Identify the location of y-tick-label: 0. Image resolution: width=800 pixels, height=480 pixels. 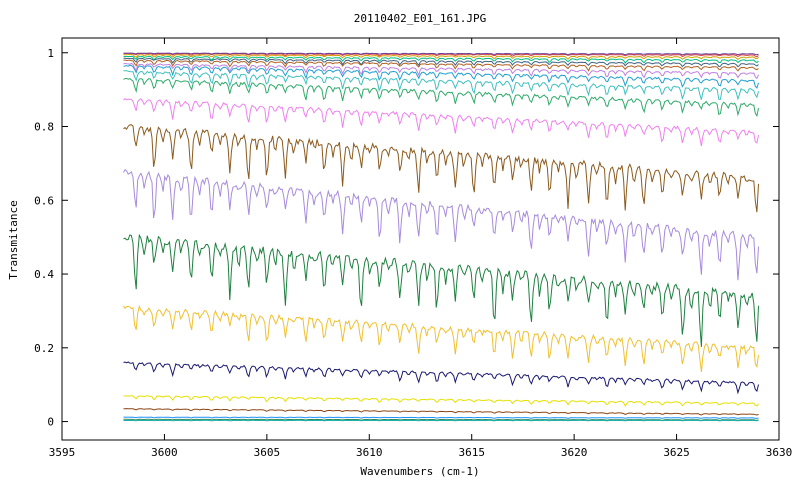
(50, 422).